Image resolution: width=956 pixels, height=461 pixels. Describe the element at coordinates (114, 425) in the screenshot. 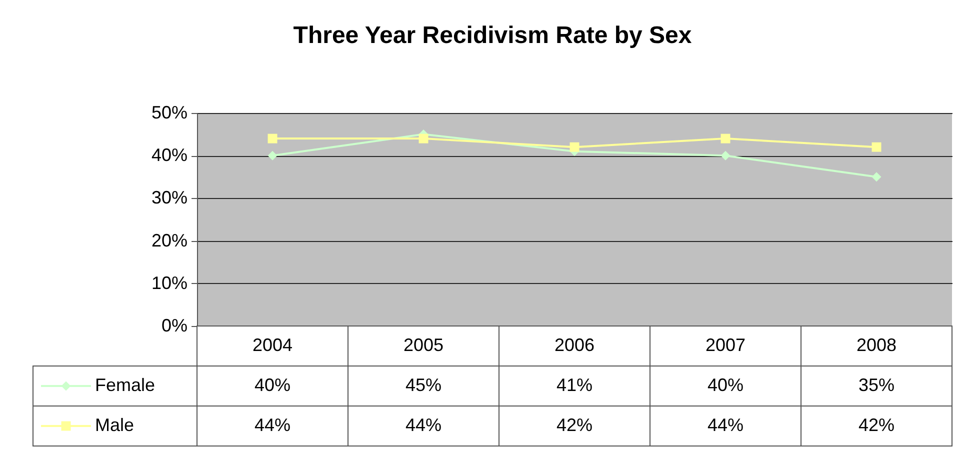

I see `legend-label: Male` at that location.